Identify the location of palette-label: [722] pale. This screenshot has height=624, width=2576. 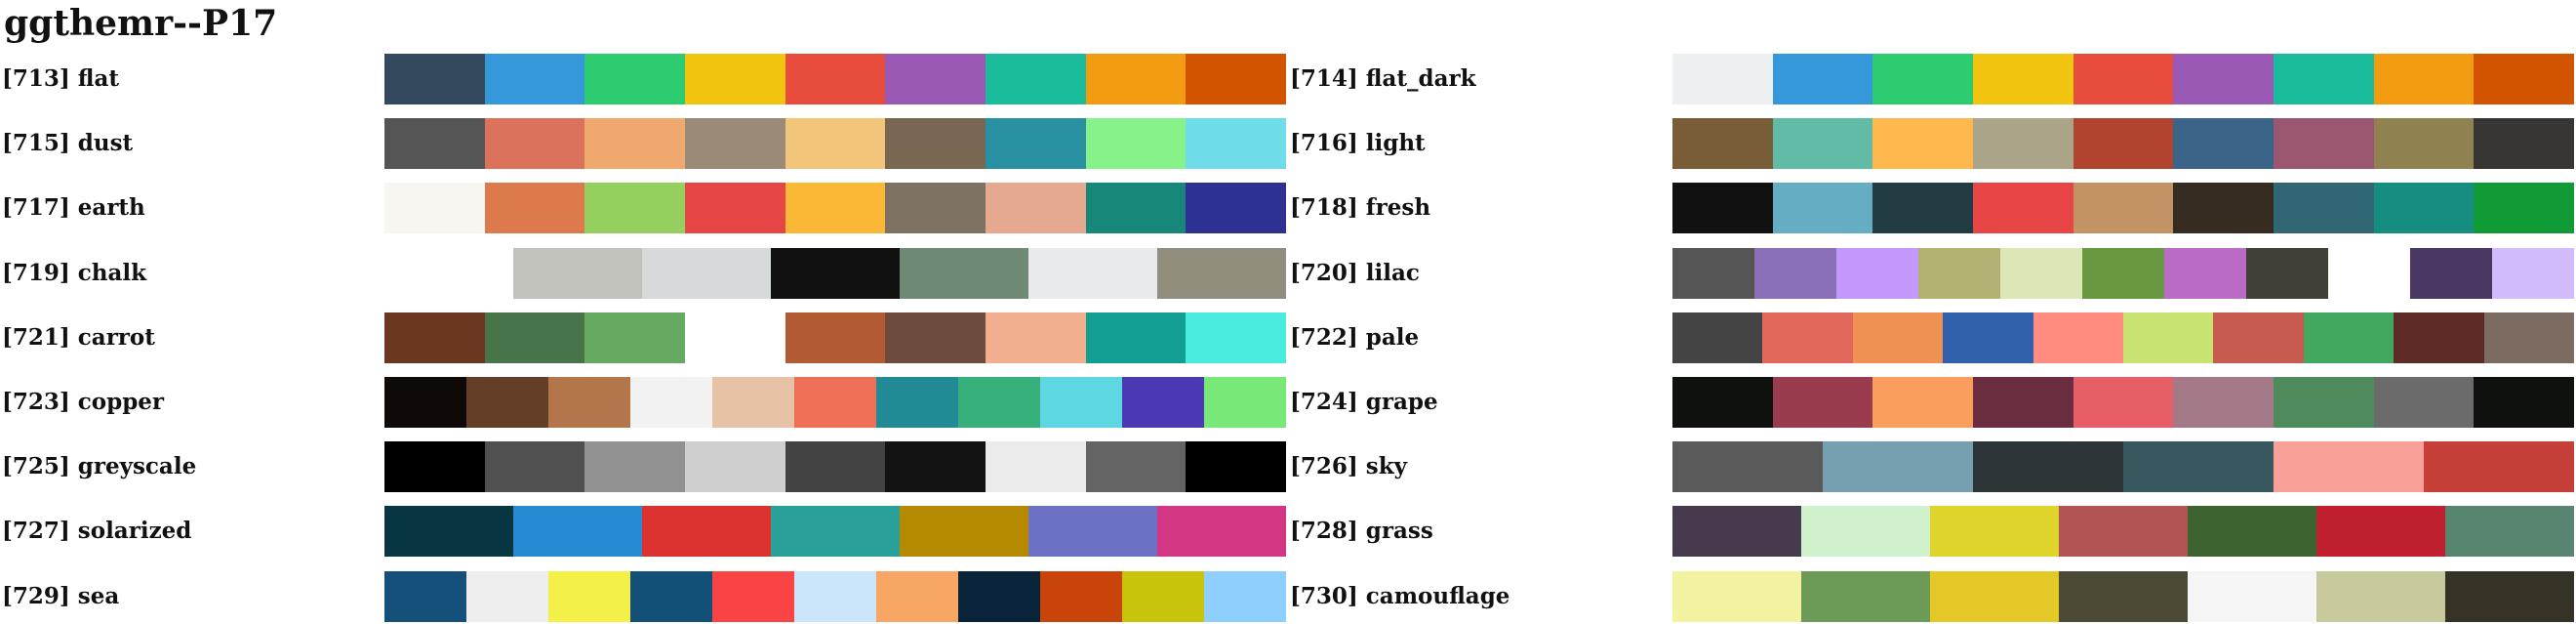
(1355, 337).